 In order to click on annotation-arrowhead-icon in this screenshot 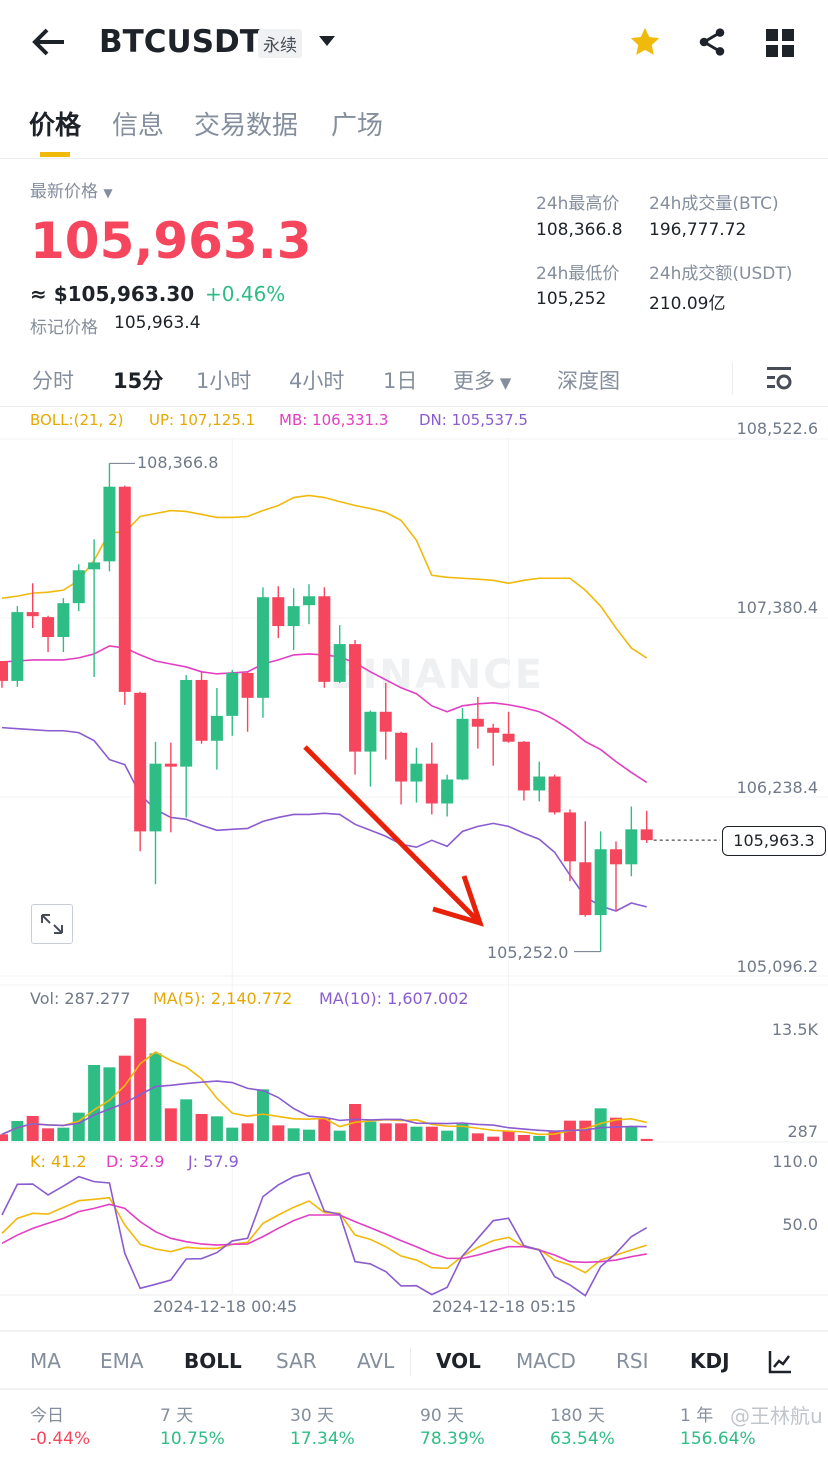, I will do `click(458, 901)`.